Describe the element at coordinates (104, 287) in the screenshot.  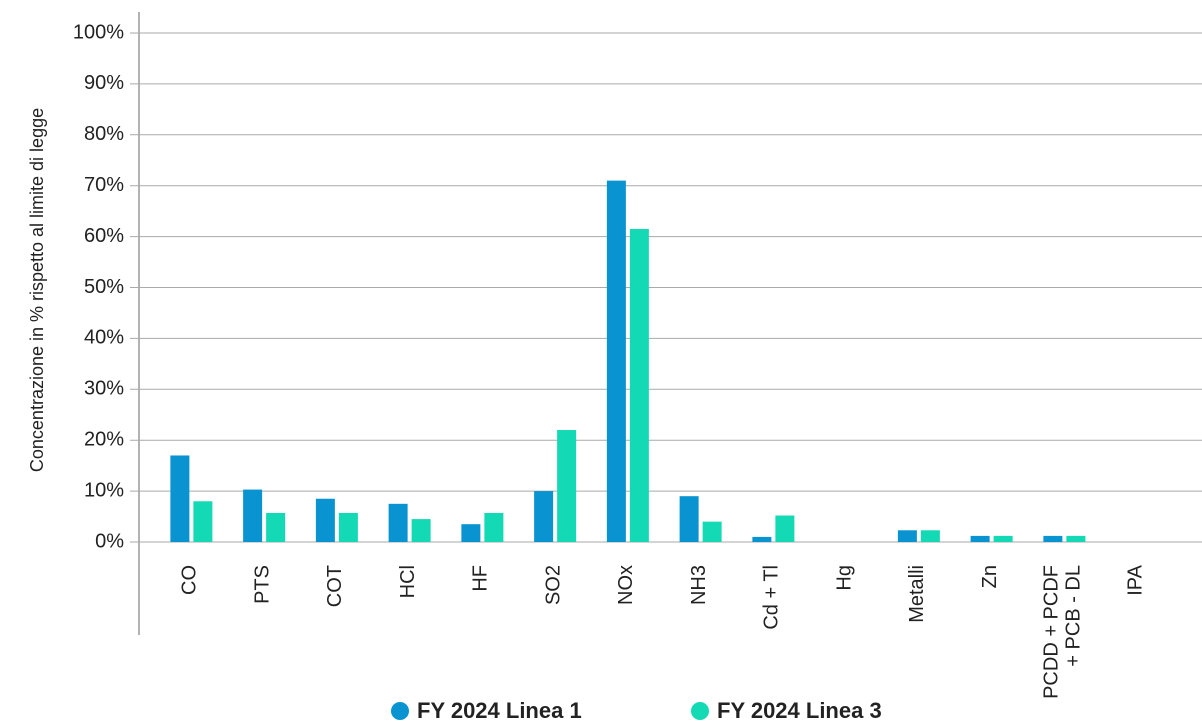
I see `y-tick-label: 50%` at that location.